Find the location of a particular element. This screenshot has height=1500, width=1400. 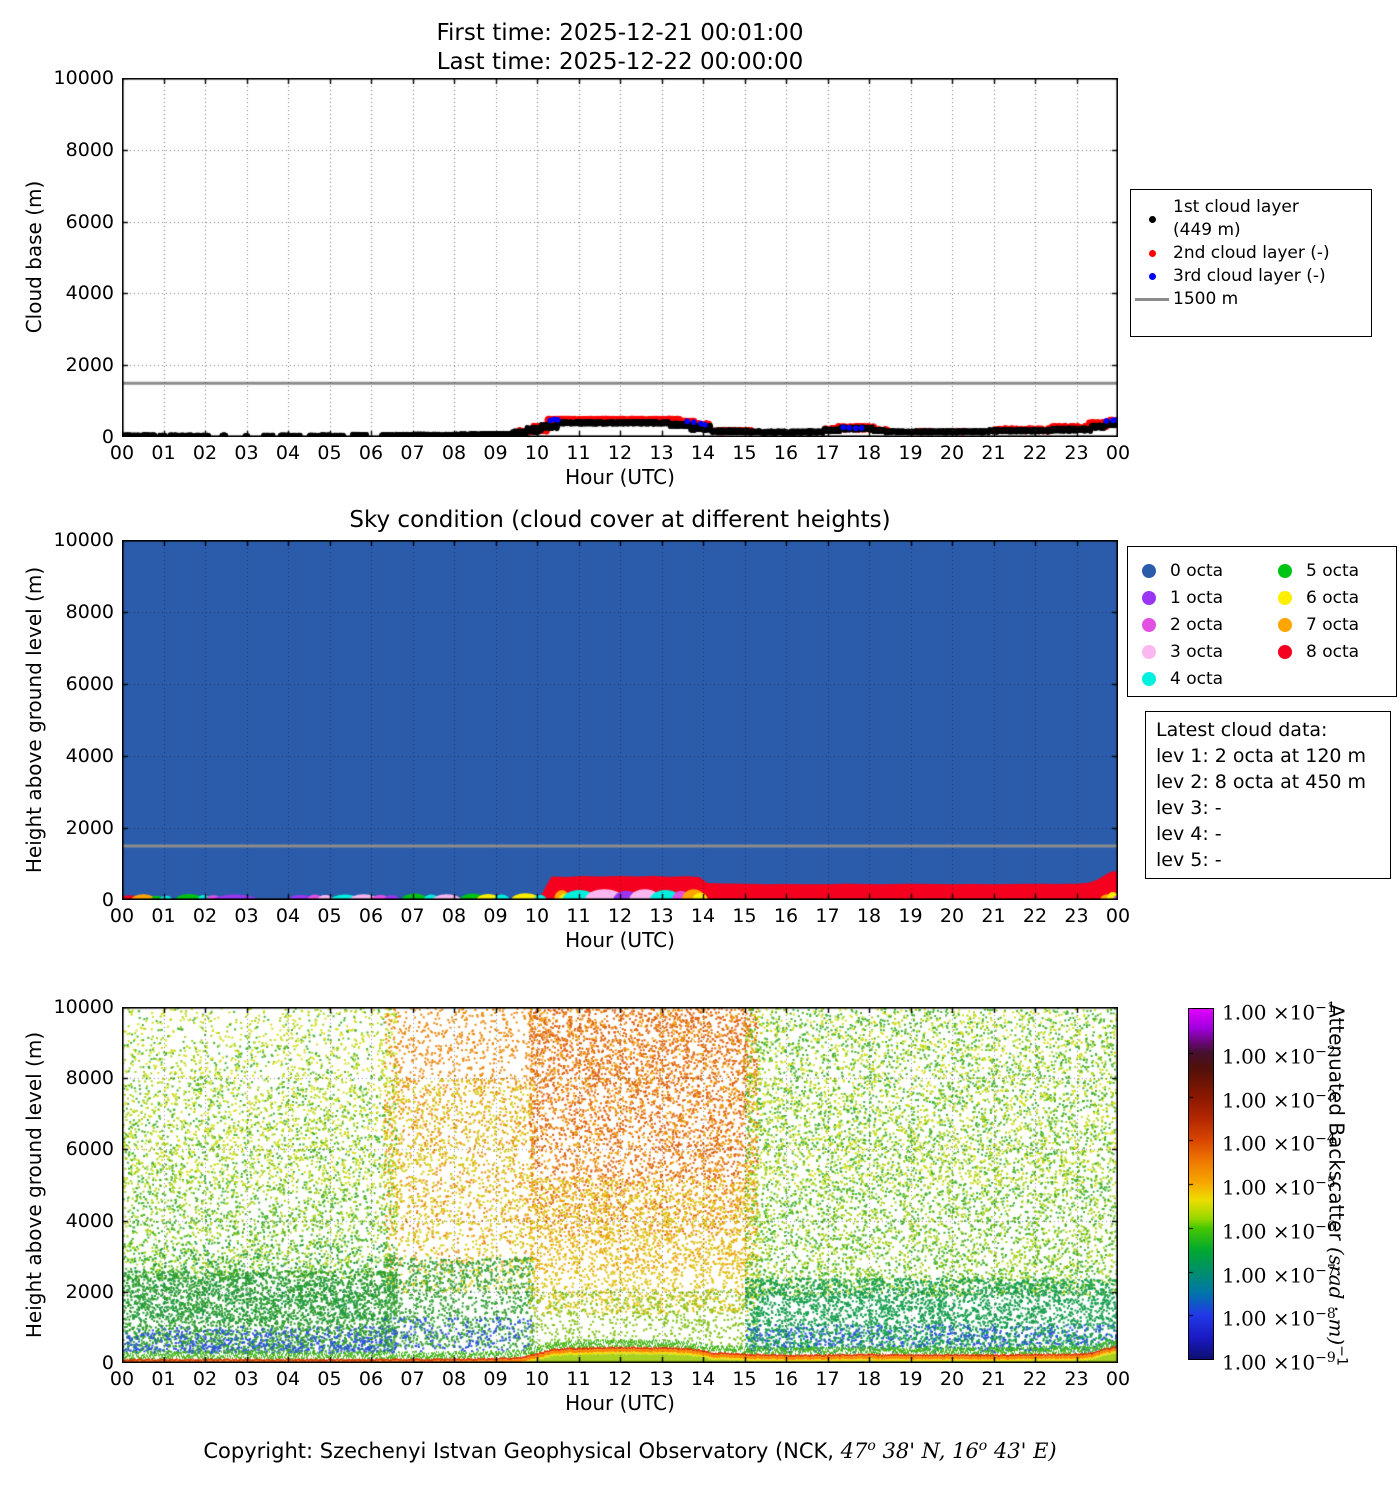

octa-legend-entry: 4 octa is located at coordinates (1175, 678).